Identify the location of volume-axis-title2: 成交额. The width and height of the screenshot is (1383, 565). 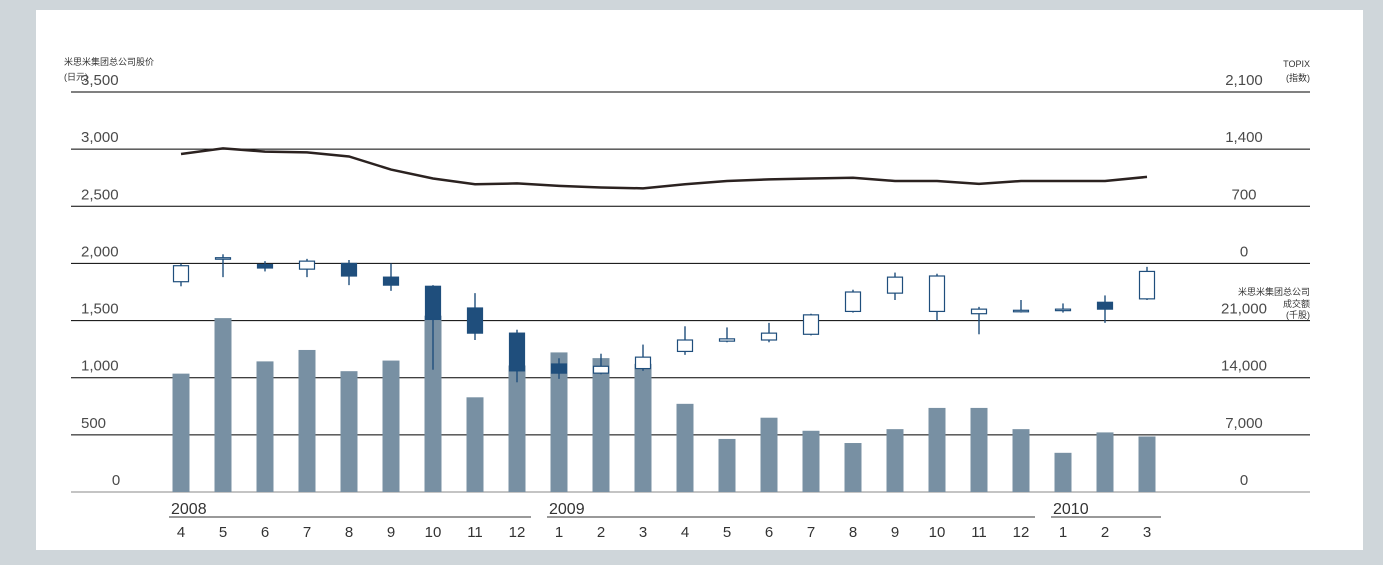
(1296, 303).